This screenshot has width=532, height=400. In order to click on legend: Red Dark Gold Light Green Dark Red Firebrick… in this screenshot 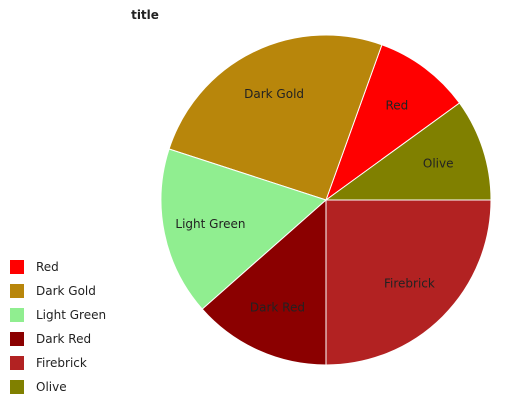, I will do `click(60, 327)`.